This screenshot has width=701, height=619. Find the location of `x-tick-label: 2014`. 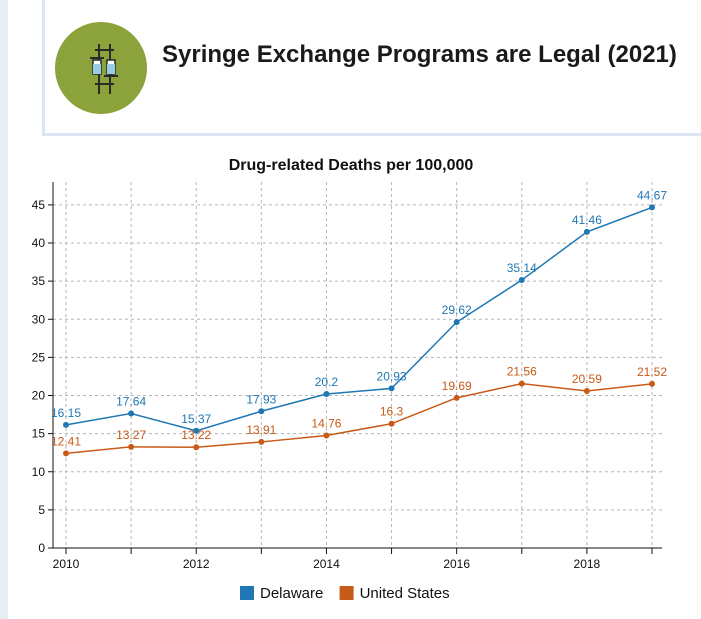

x-tick-label: 2014 is located at coordinates (326, 564).